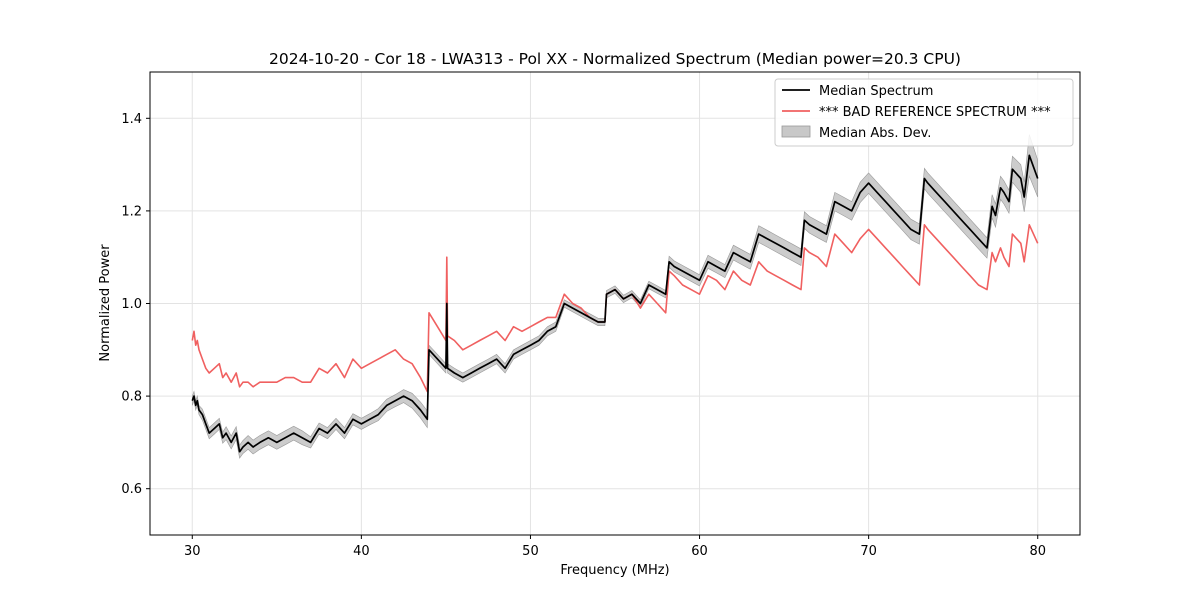  What do you see at coordinates (530, 551) in the screenshot?
I see `x-tick-label-2: 50` at bounding box center [530, 551].